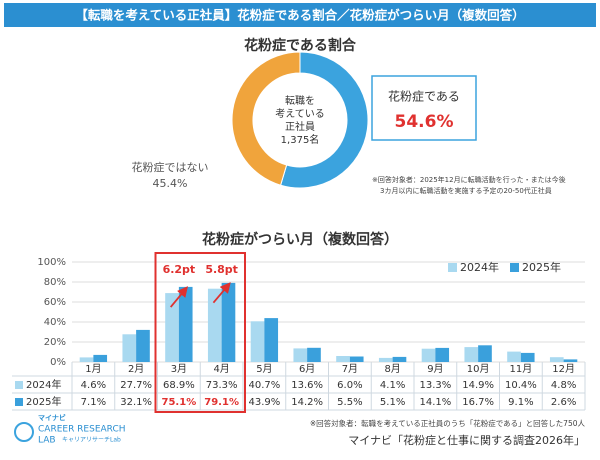 The image size is (600, 460). What do you see at coordinates (307, 402) in the screenshot?
I see `table-value: 14.2%` at bounding box center [307, 402].